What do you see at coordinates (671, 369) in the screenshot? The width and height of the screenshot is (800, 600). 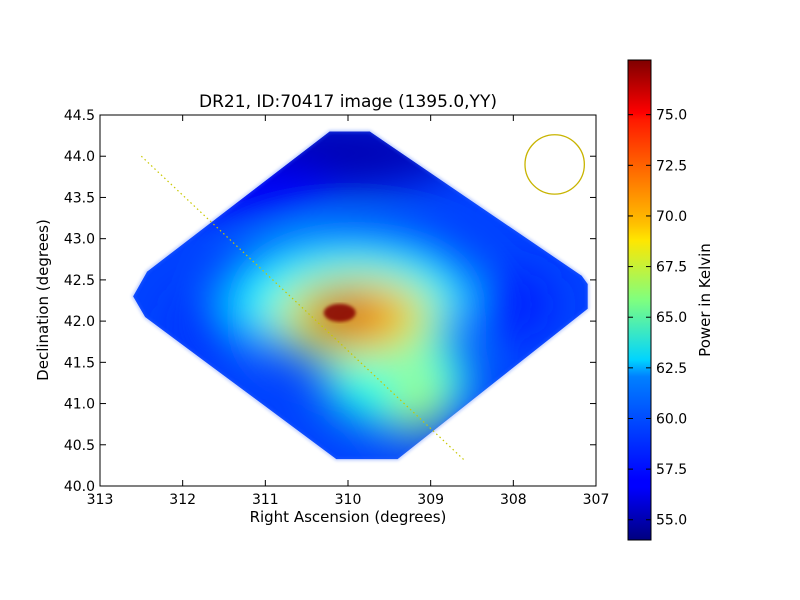 I see `colorbar-tick-label: 62.5` at bounding box center [671, 369].